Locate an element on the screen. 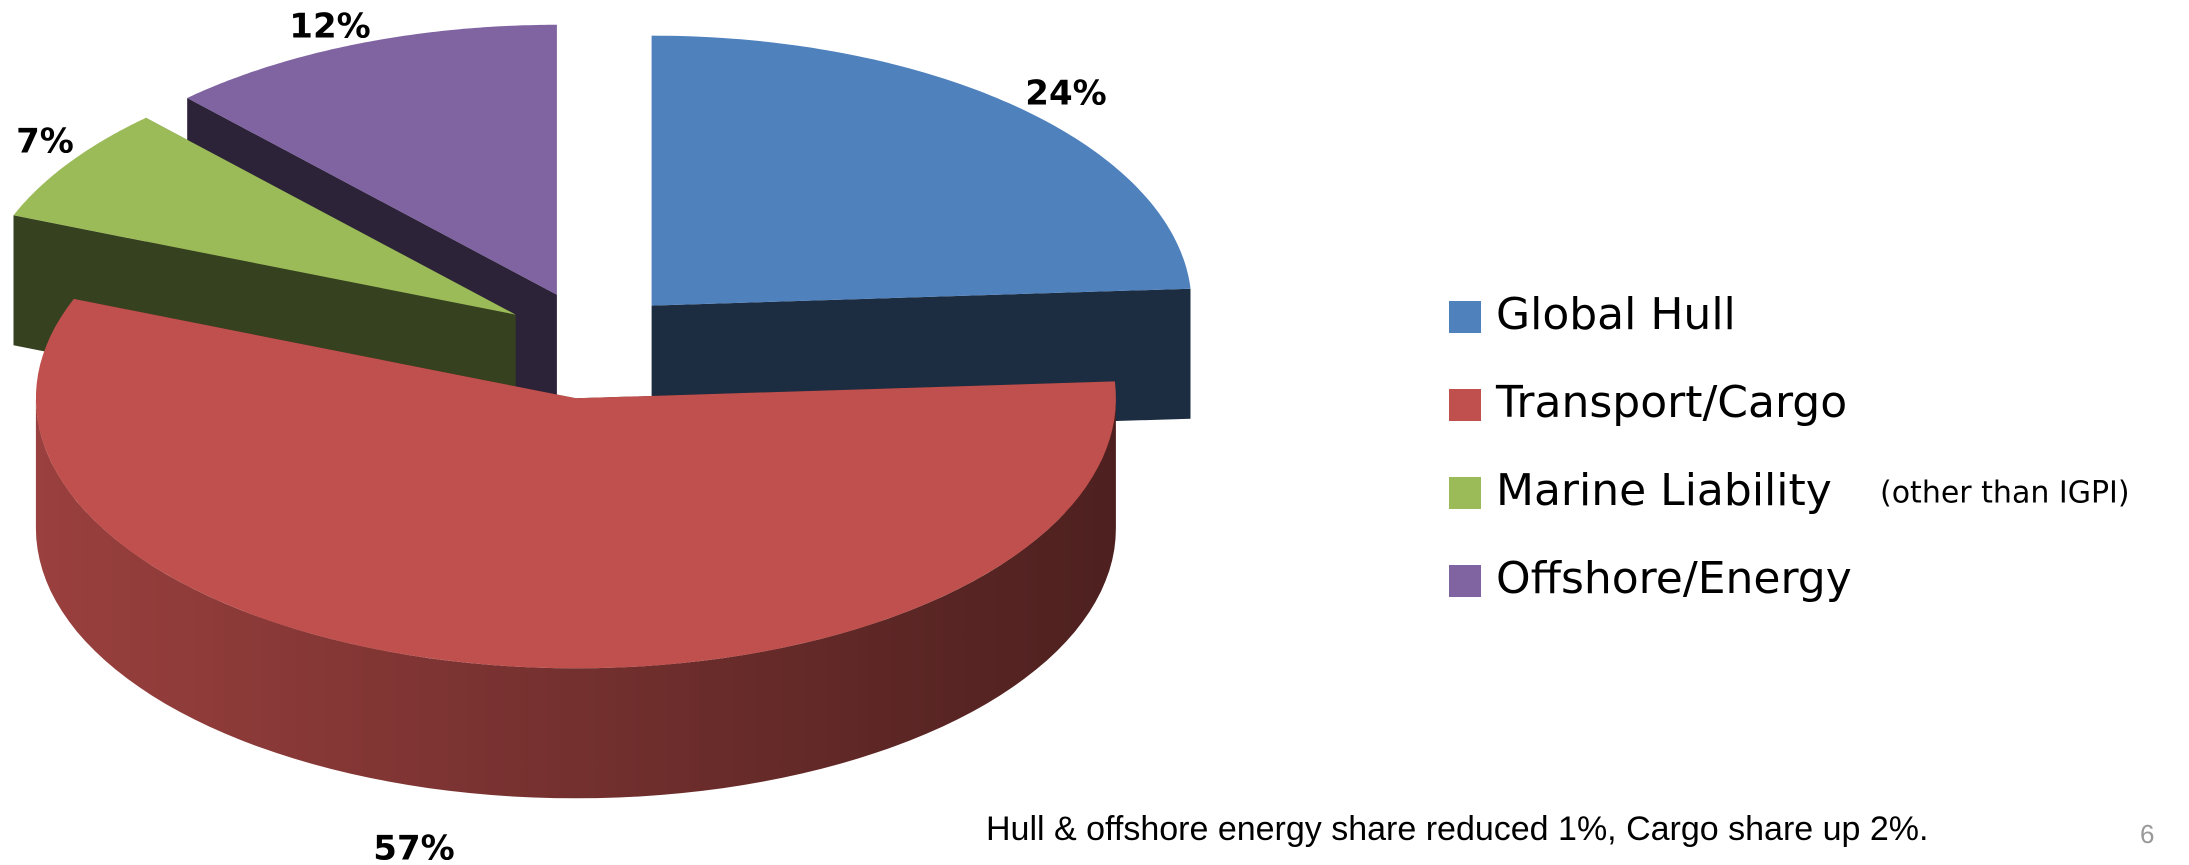  page-number: 6 is located at coordinates (2147, 834).